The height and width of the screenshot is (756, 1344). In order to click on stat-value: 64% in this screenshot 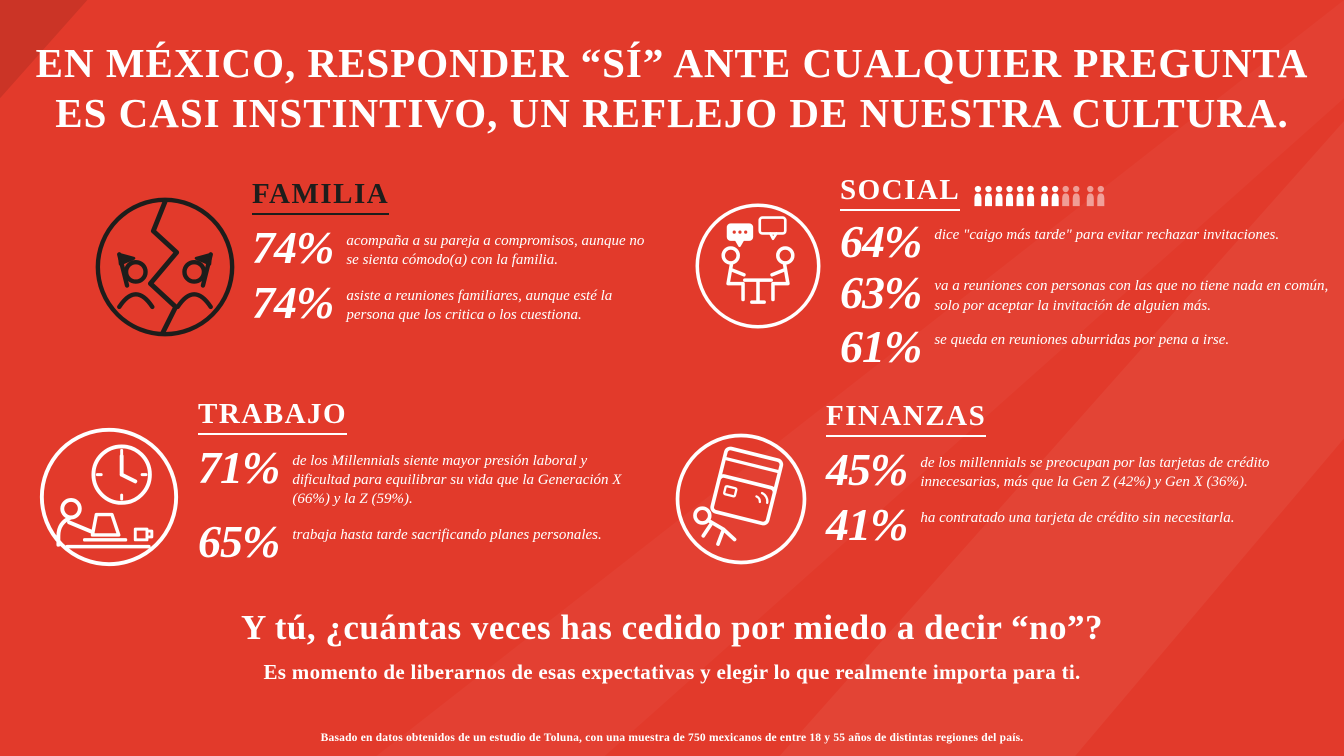, I will do `click(881, 241)`.